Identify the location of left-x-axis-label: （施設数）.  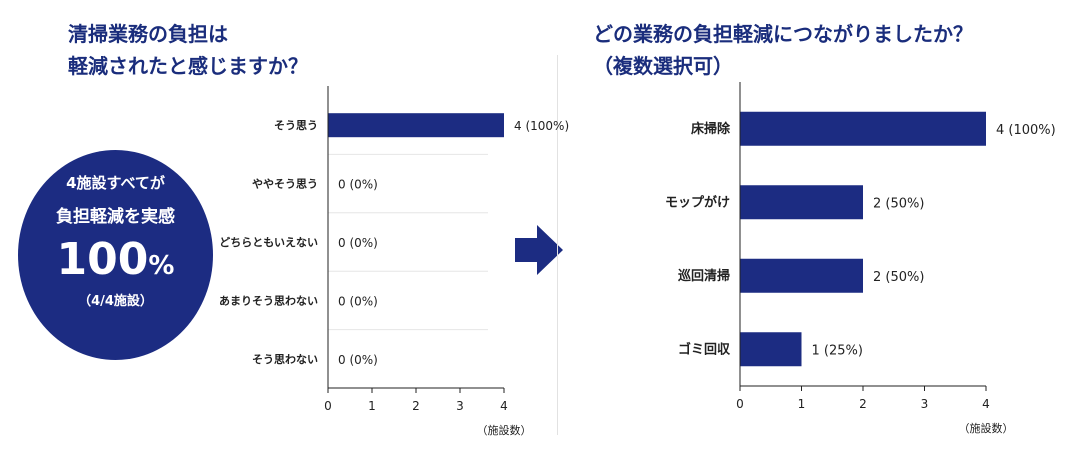
(504, 430).